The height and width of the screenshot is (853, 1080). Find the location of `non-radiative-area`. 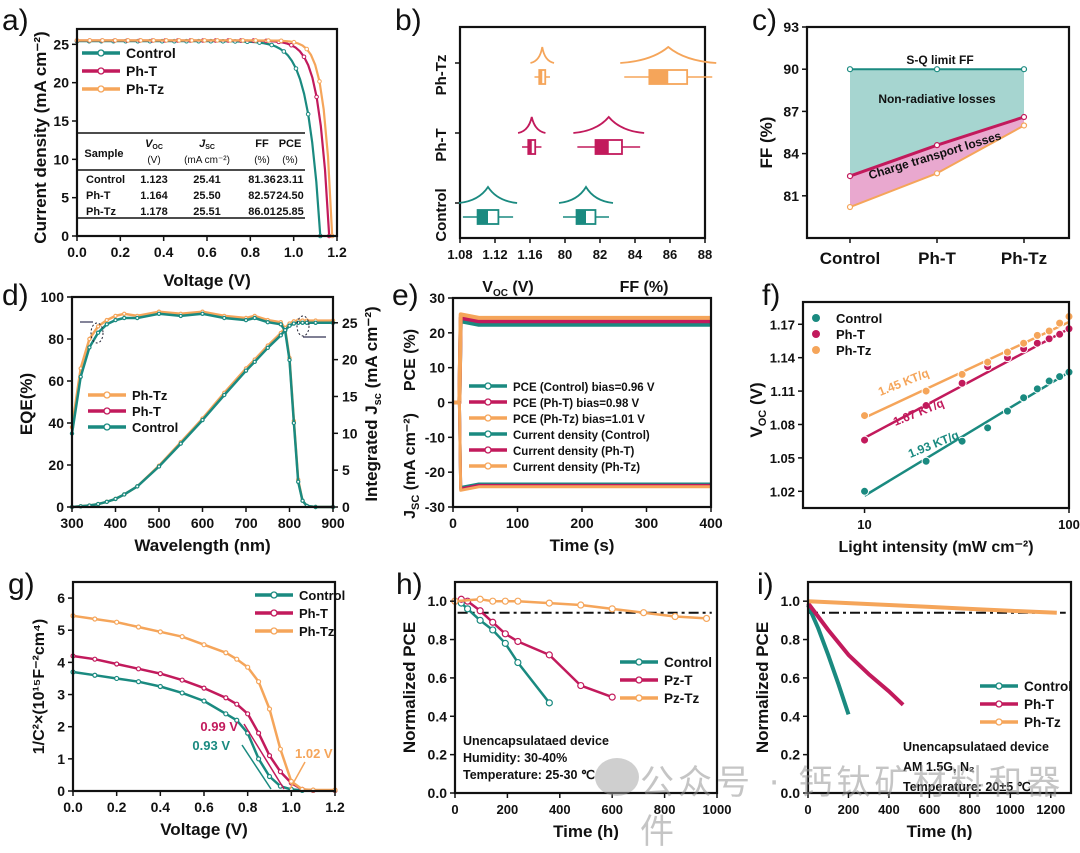

non-radiative-area is located at coordinates (937, 123).